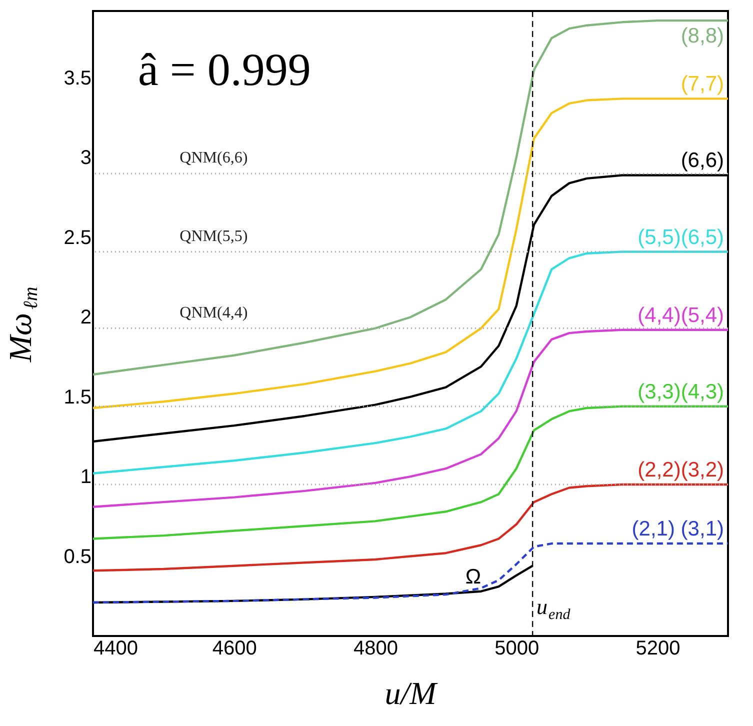 The height and width of the screenshot is (726, 753). What do you see at coordinates (86, 158) in the screenshot?
I see `y-tick-label: 3` at bounding box center [86, 158].